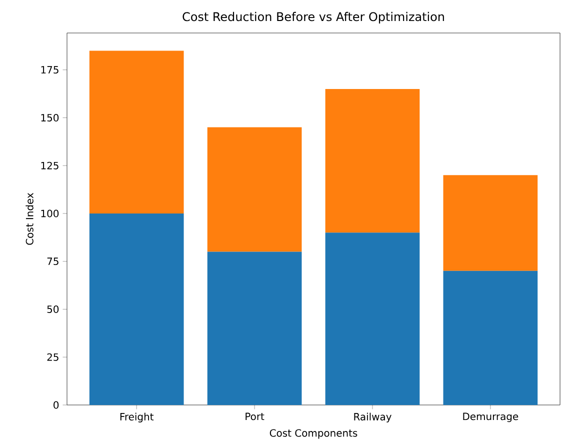 The width and height of the screenshot is (561, 448). Describe the element at coordinates (52, 262) in the screenshot. I see `y-tick-label: 75` at that location.